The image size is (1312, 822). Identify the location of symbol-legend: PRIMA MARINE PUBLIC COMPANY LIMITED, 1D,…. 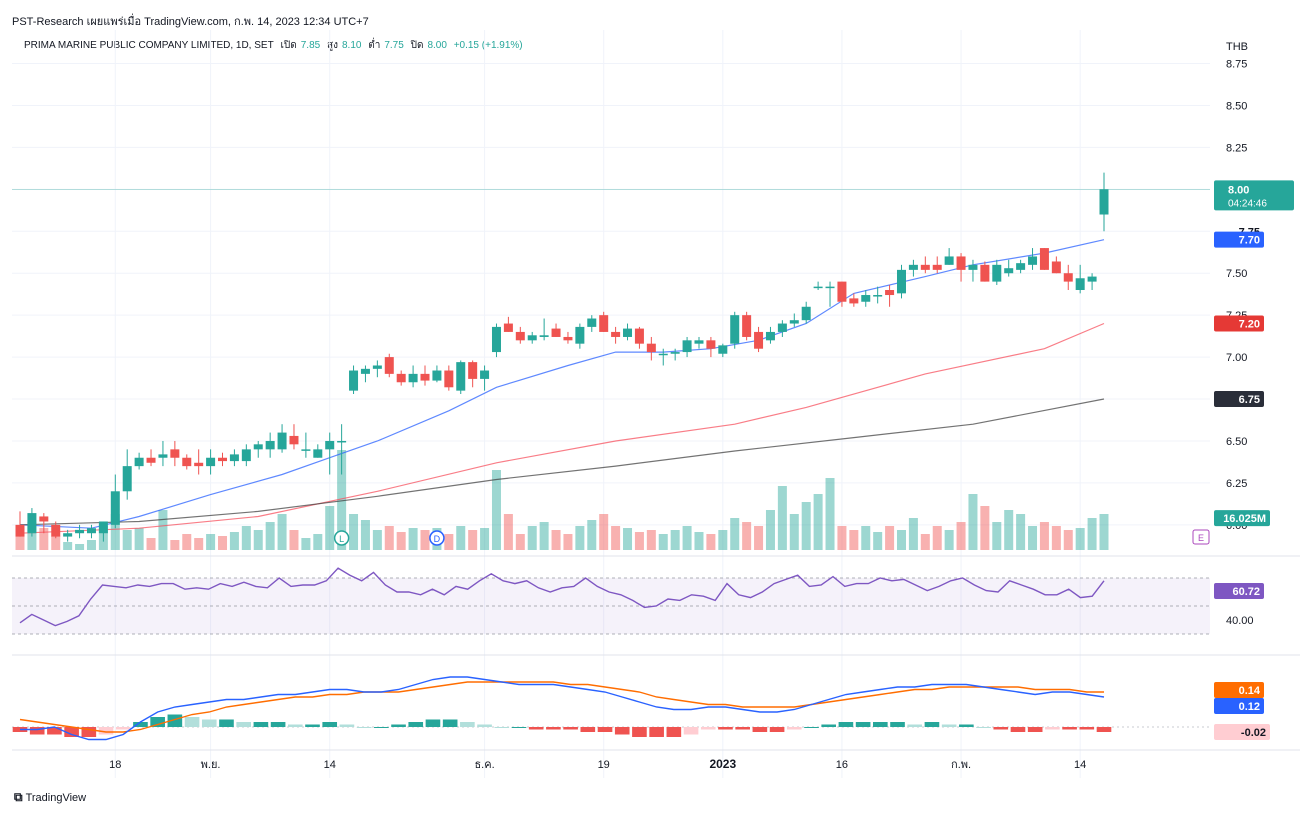
(275, 45).